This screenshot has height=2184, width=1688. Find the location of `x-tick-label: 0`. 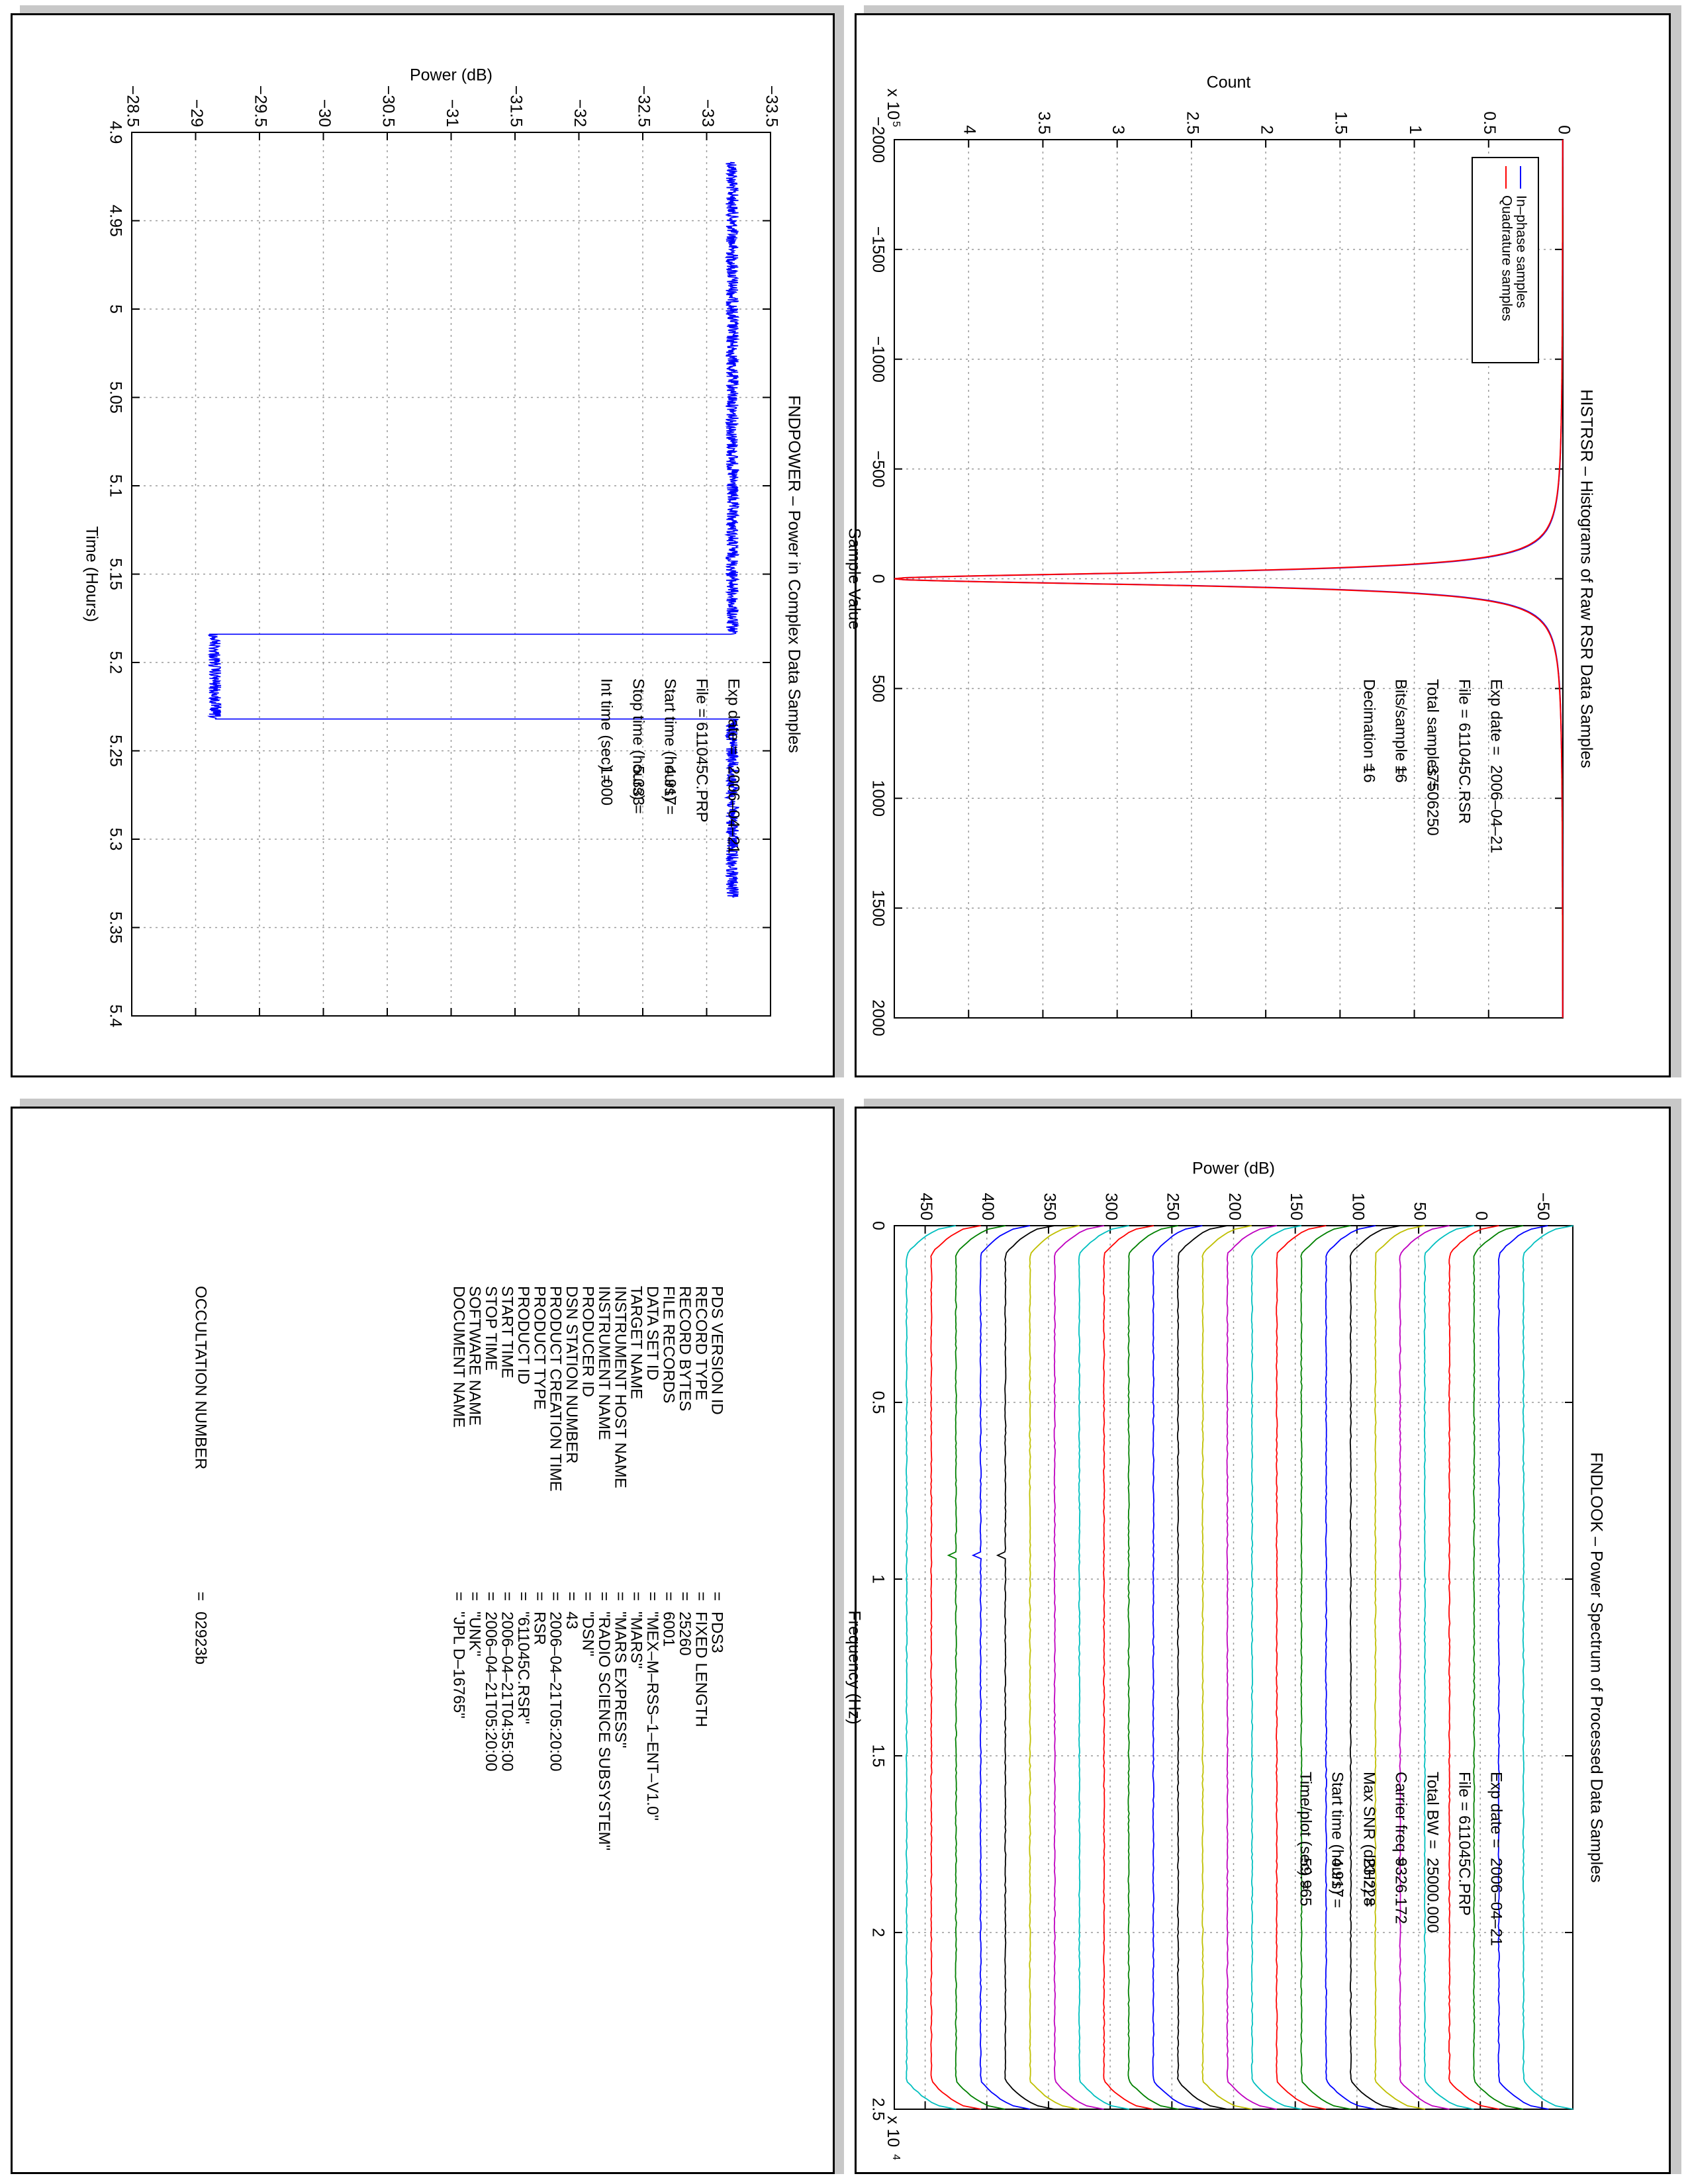

x-tick-label: 0 is located at coordinates (877, 1225).